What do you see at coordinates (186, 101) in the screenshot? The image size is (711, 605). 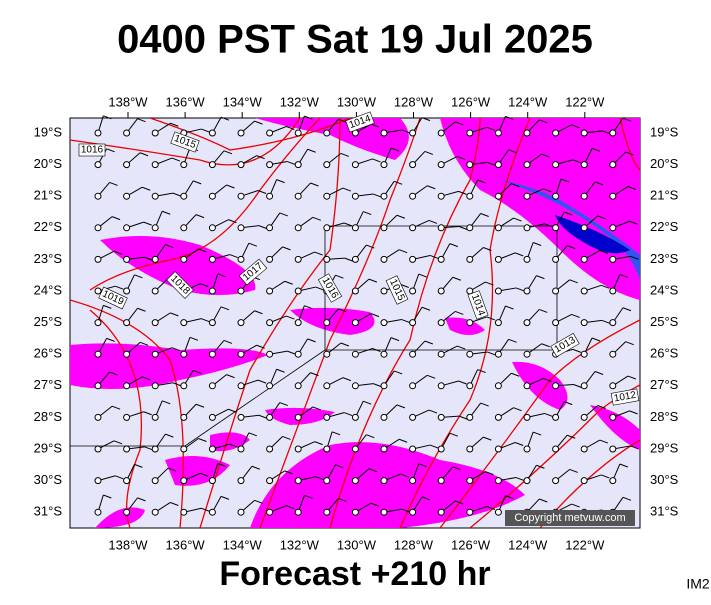 I see `longitude-label: 136°W` at bounding box center [186, 101].